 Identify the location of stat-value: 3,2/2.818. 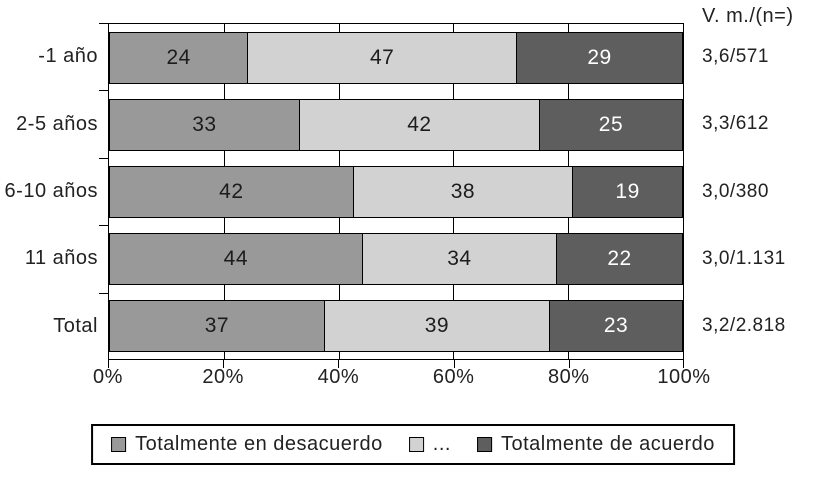
(744, 326).